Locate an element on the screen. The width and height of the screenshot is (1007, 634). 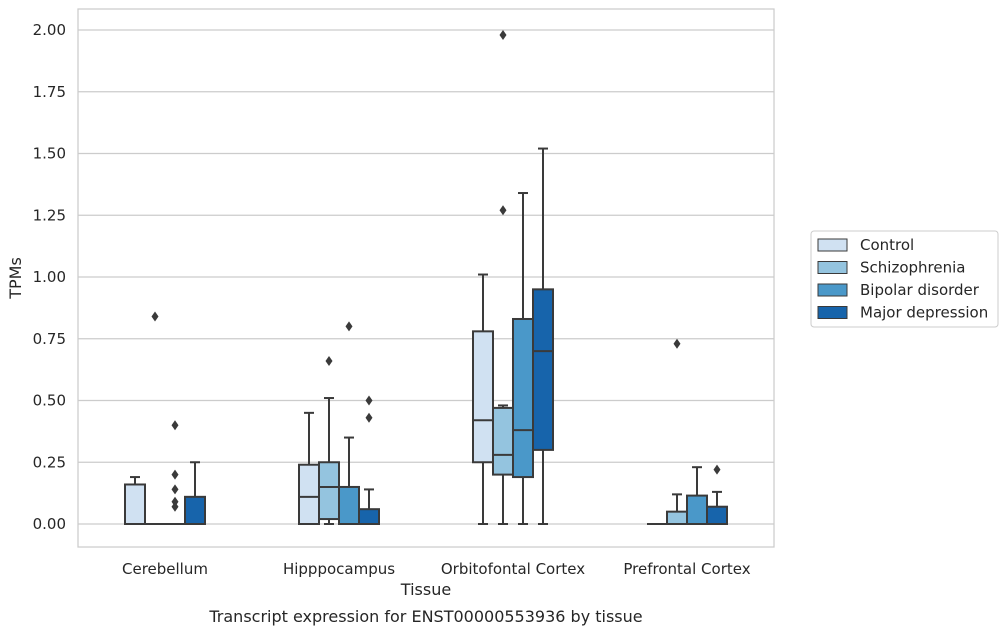
y-axis: 0.00 0.25 0.50 0.75 1.00 1.25 1.50 1.75 2.00 is located at coordinates (49, 277).